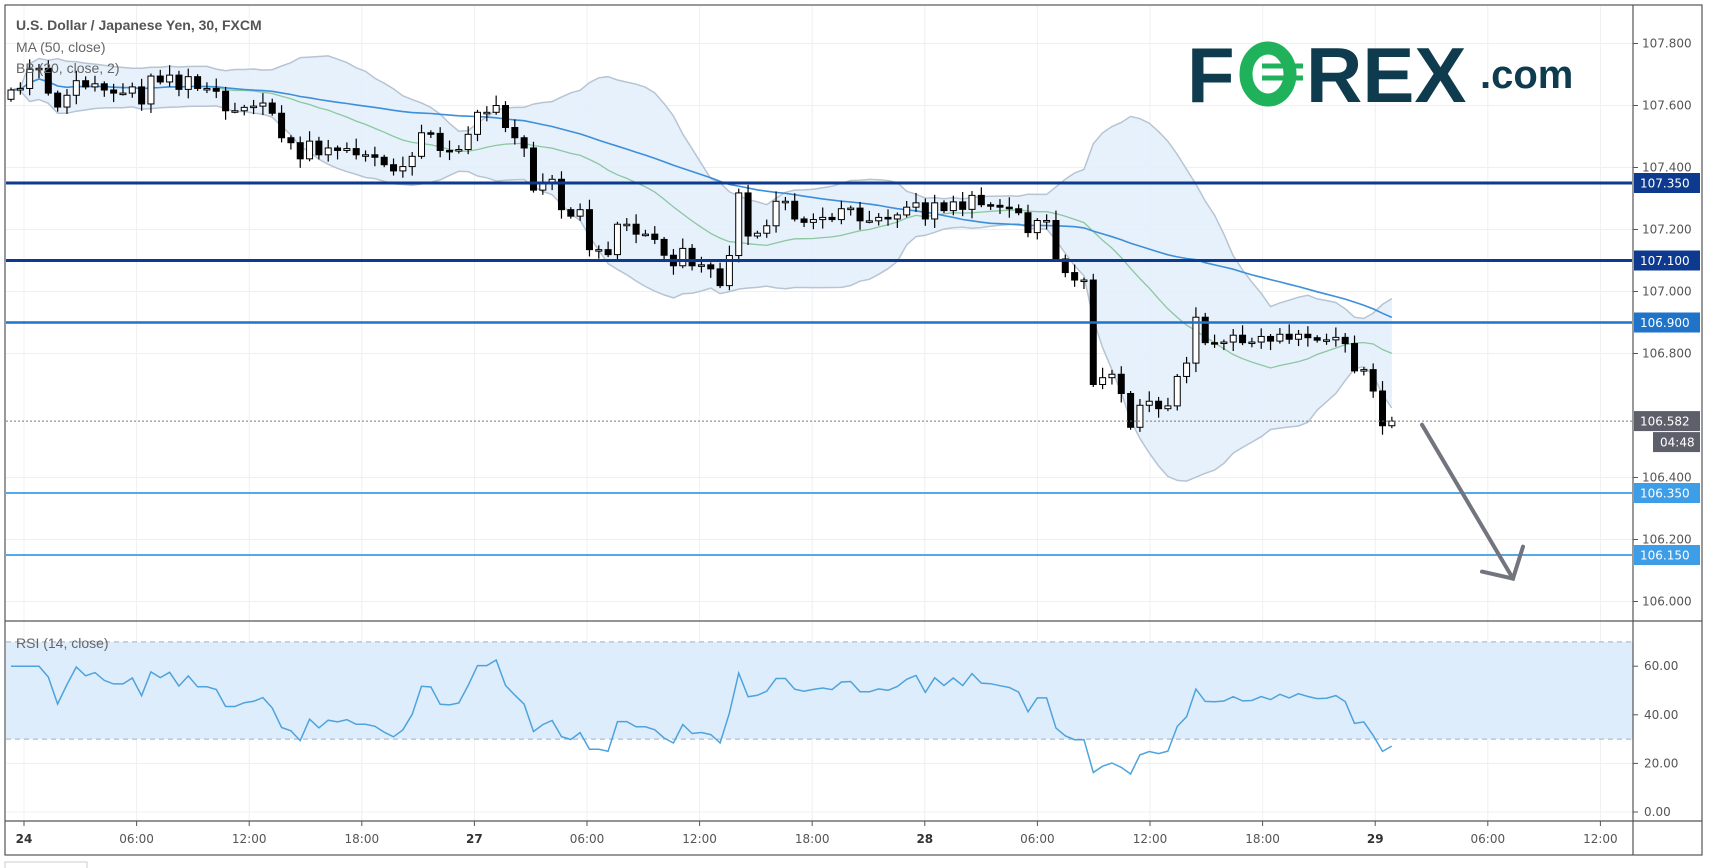 Image resolution: width=1711 pixels, height=868 pixels. What do you see at coordinates (1657, 812) in the screenshot?
I see `rsi-tick-label: 0.00` at bounding box center [1657, 812].